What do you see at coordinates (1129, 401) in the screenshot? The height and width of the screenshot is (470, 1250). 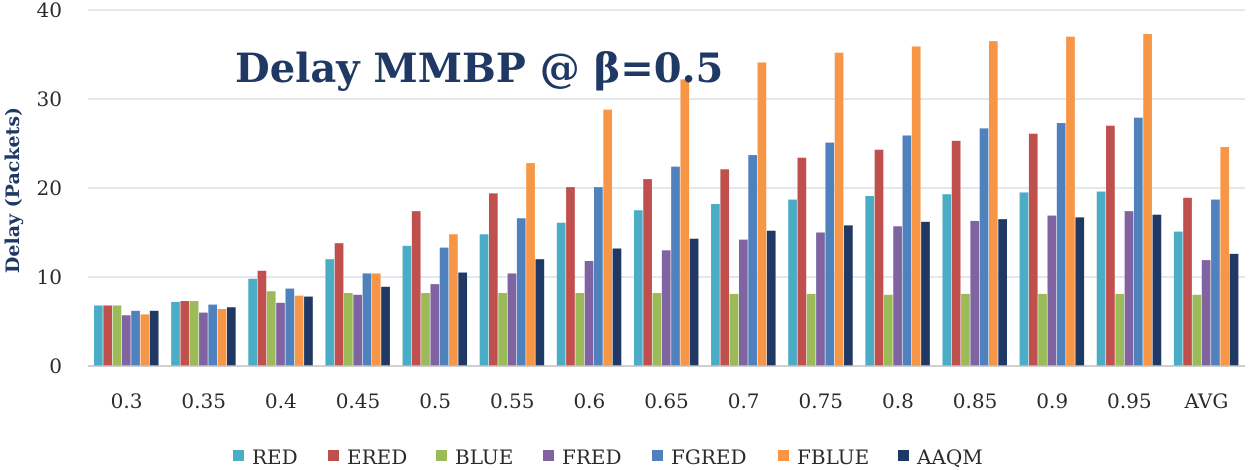 I see `x-tick-label: 0.95` at bounding box center [1129, 401].